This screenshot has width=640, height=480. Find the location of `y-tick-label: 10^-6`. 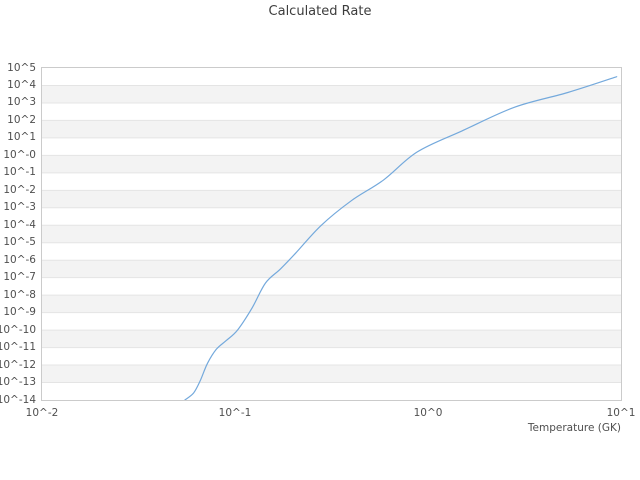

y-tick-label: 10^-6 is located at coordinates (19, 259).